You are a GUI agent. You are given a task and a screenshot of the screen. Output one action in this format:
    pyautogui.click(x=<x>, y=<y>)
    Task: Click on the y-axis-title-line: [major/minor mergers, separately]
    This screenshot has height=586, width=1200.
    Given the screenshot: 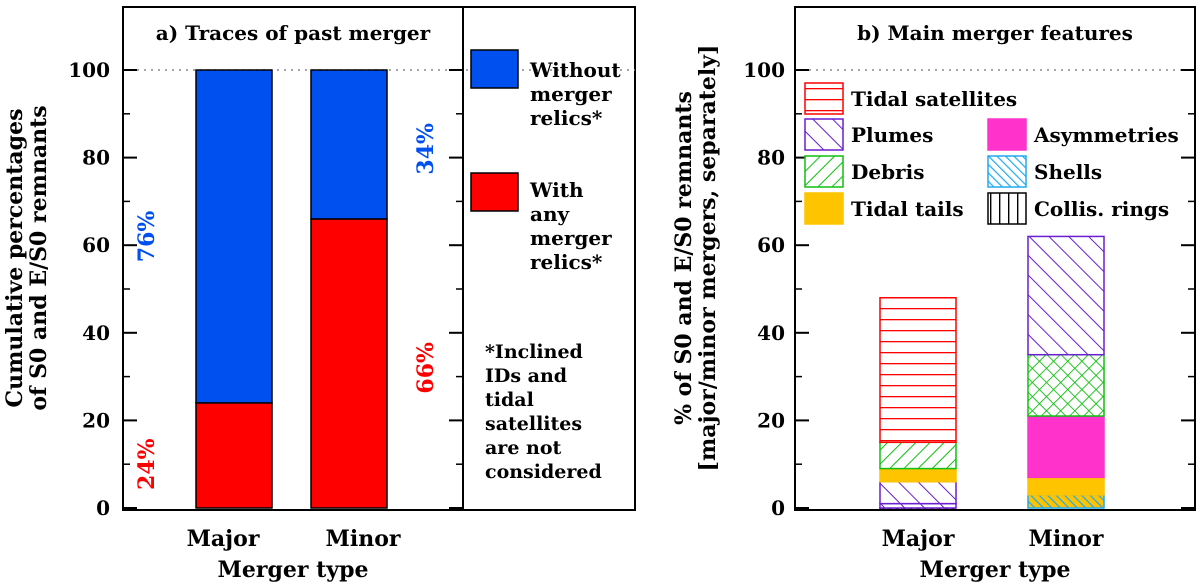 What is the action you would take?
    pyautogui.click(x=708, y=258)
    